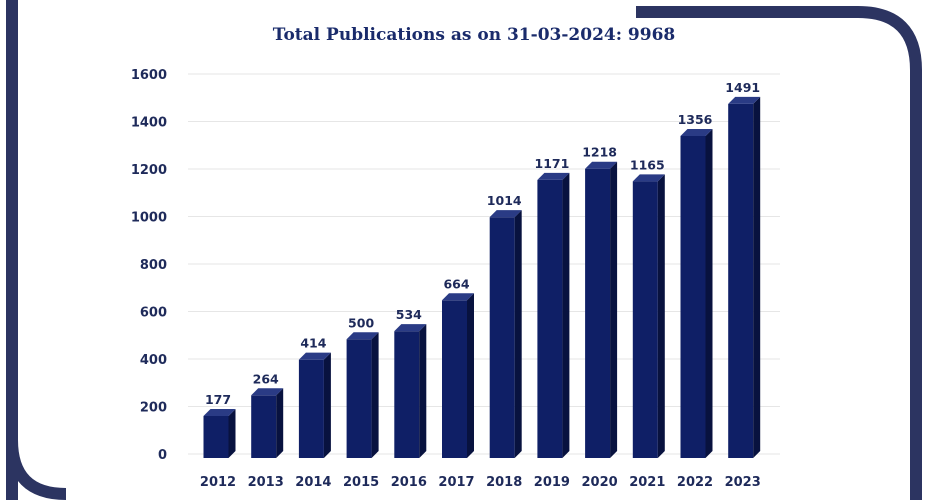 The width and height of the screenshot is (928, 500). I want to click on x-tick-label: 2014, so click(313, 482).